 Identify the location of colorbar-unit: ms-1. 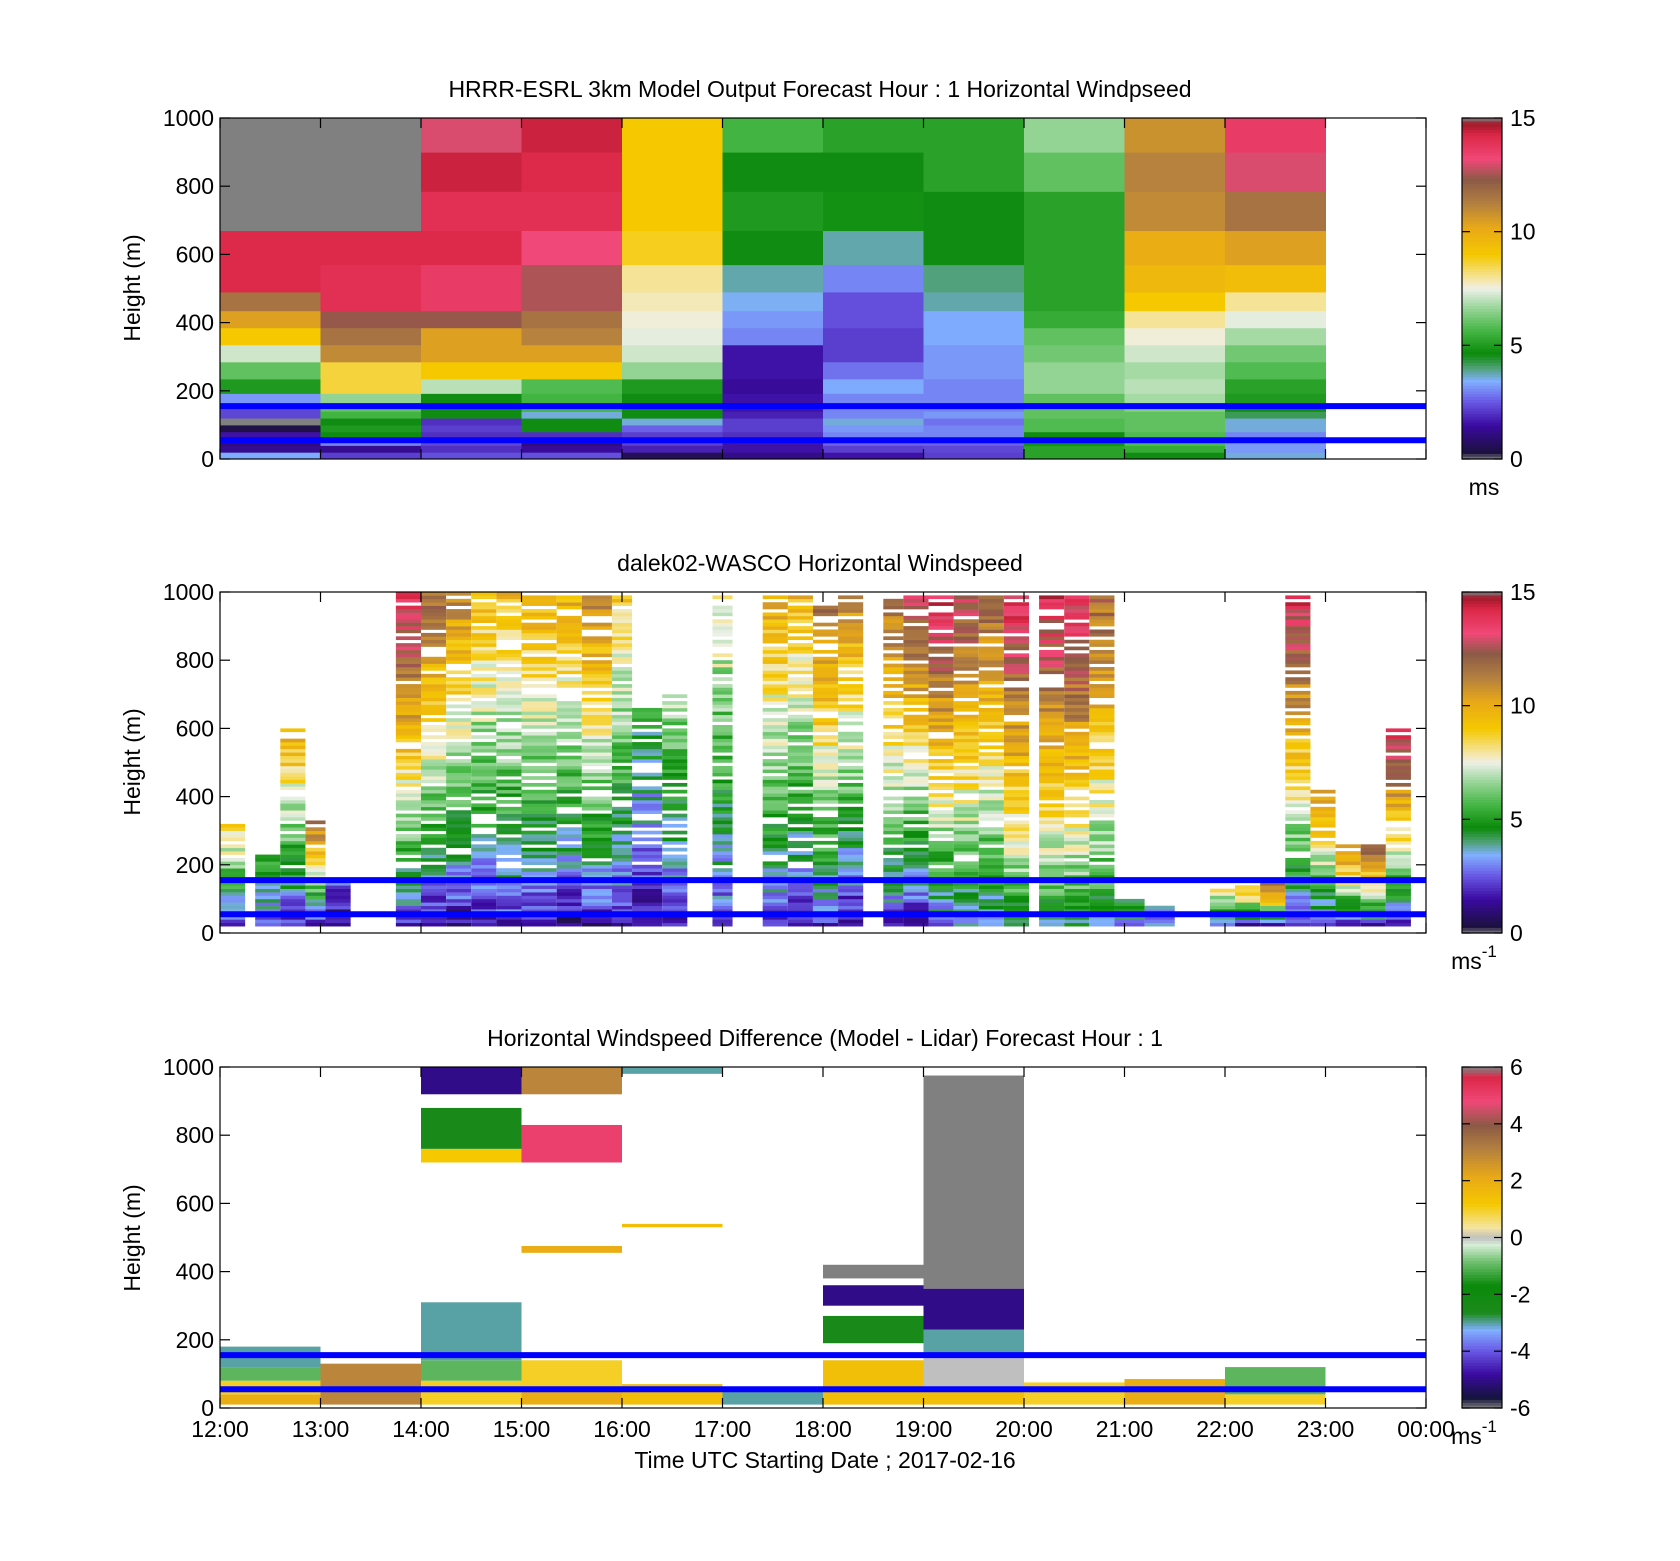
(1474, 958).